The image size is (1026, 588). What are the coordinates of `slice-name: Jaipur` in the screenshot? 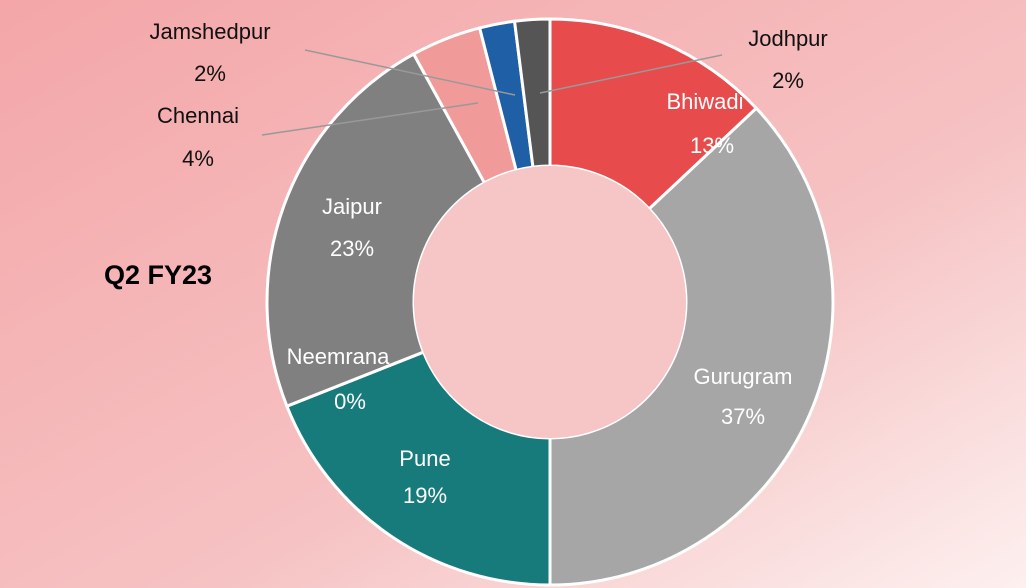 It's located at (352, 206).